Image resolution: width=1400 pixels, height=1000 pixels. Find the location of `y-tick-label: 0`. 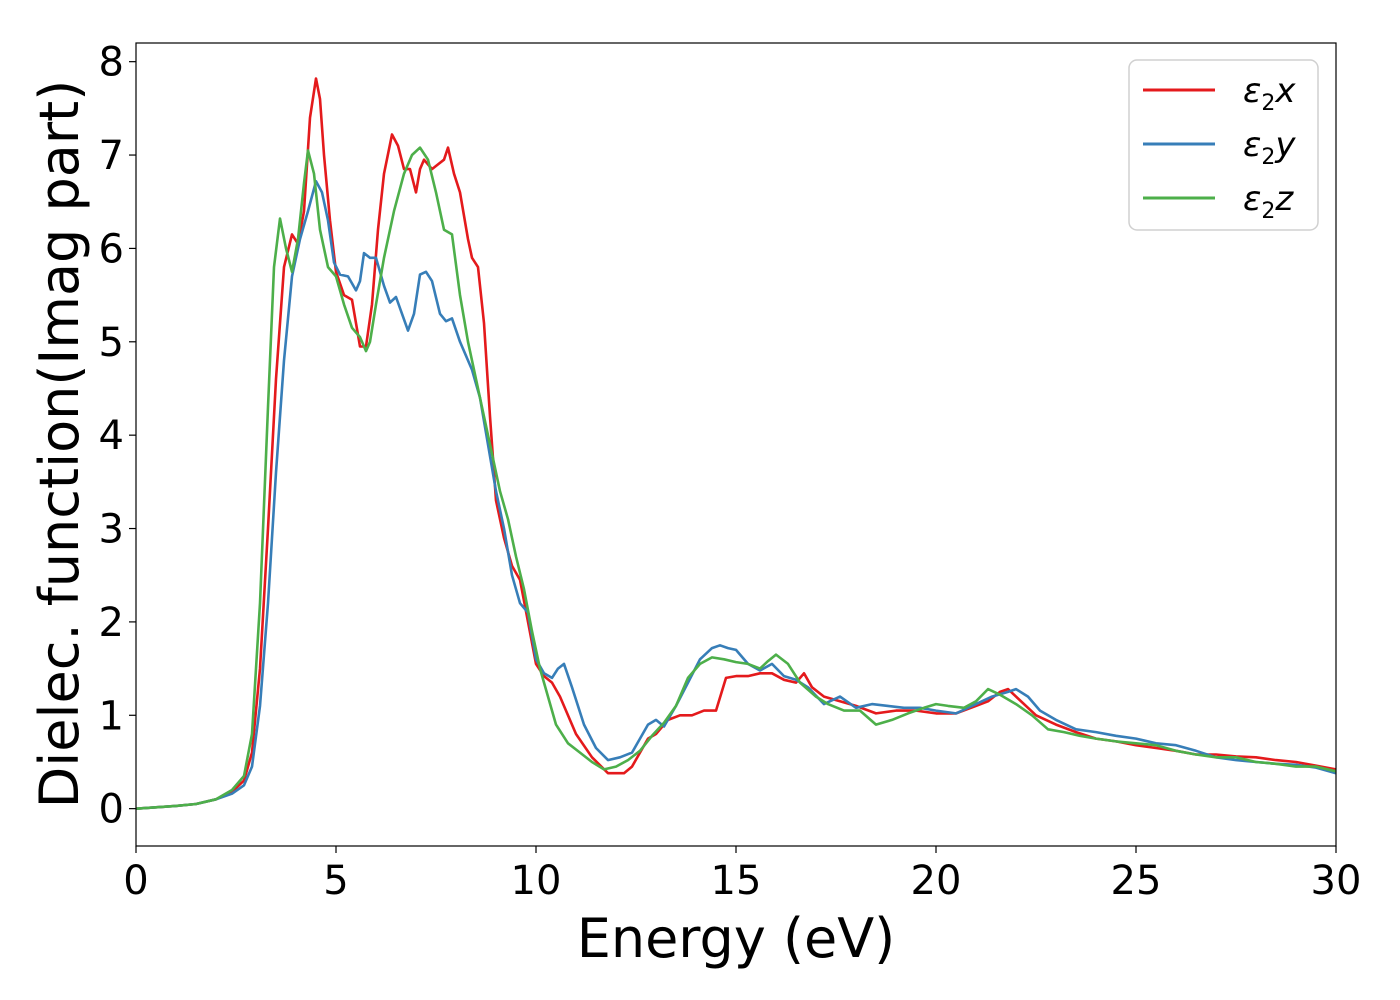

y-tick-label: 0 is located at coordinates (111, 810).